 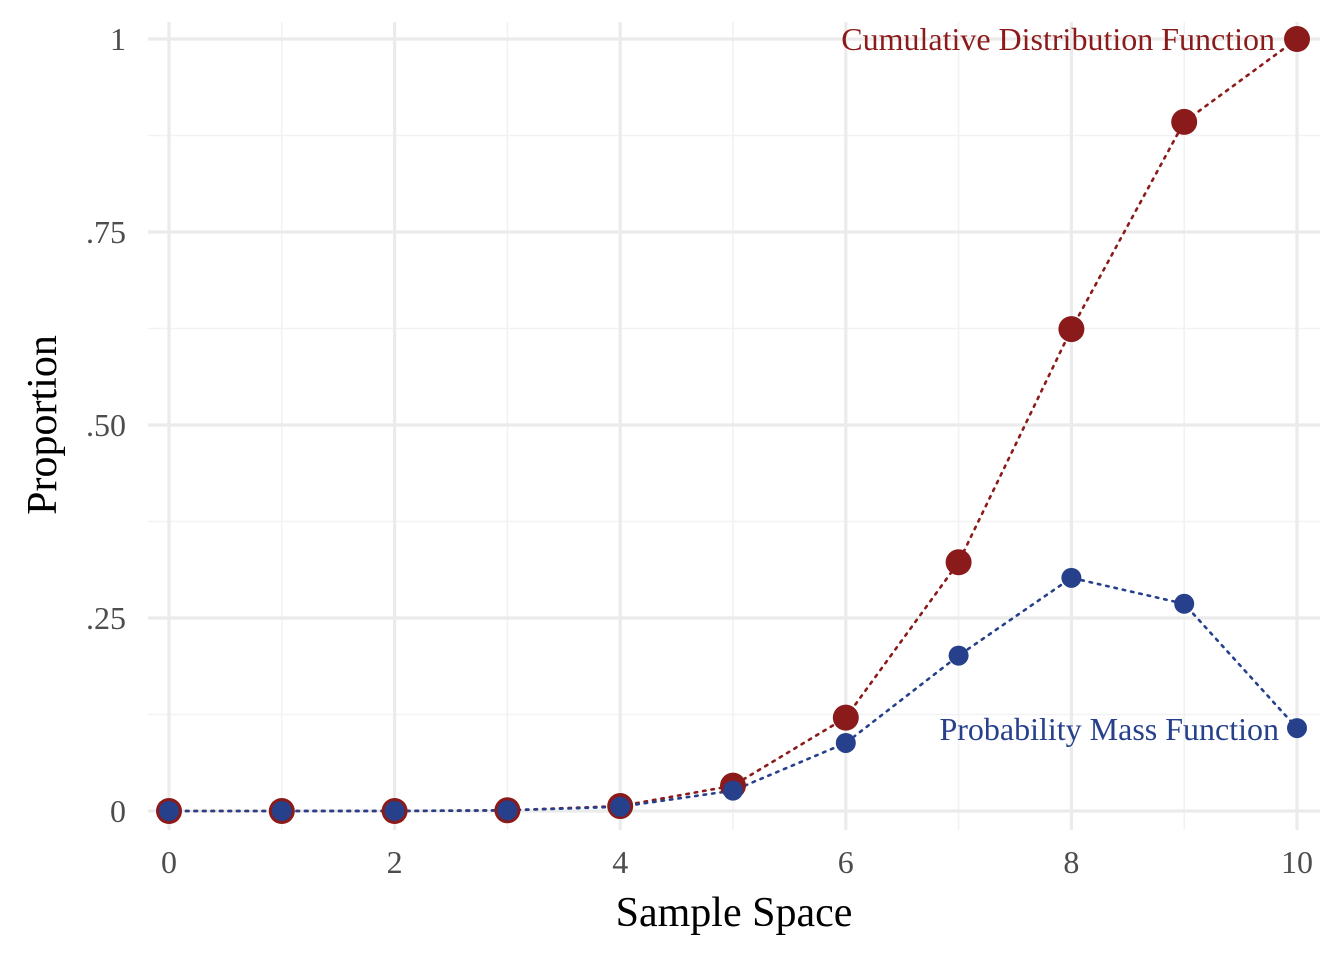 What do you see at coordinates (620, 862) in the screenshot?
I see `x-tick-label: 4` at bounding box center [620, 862].